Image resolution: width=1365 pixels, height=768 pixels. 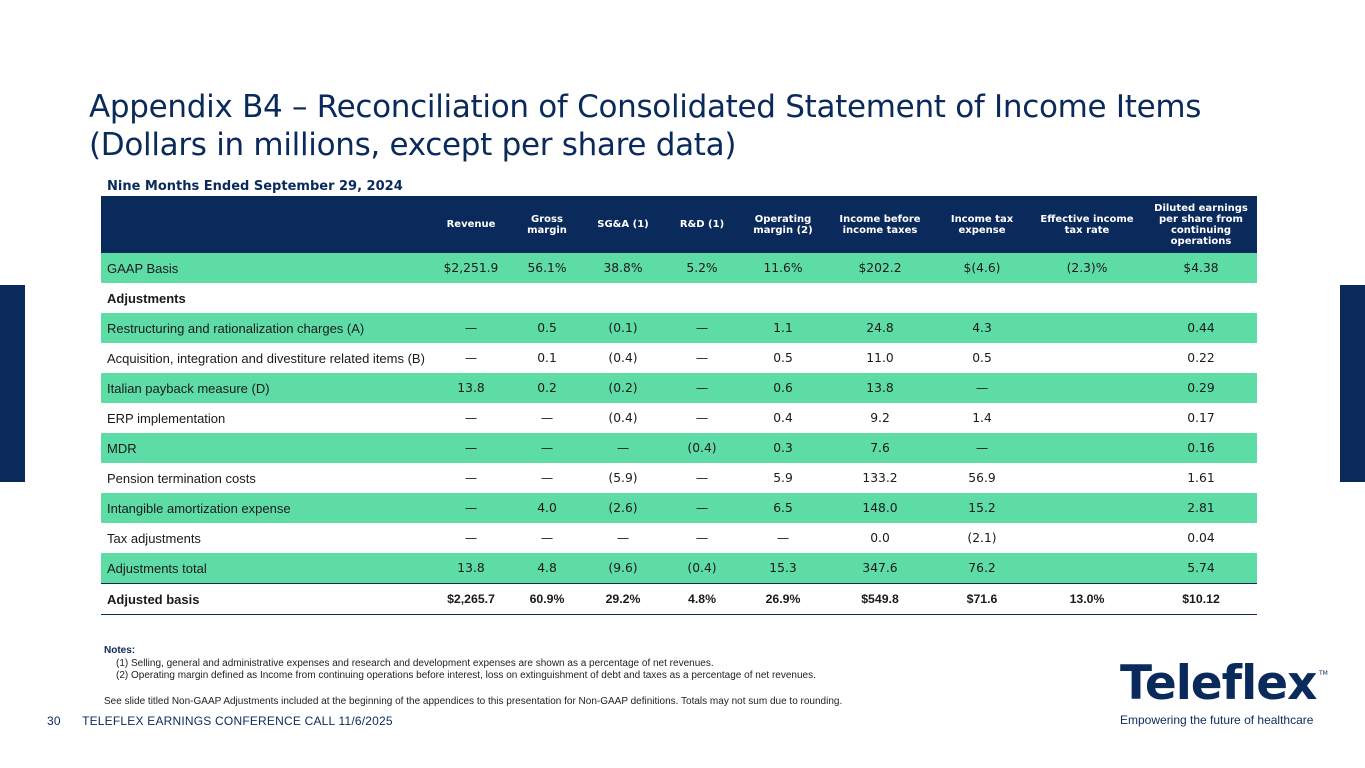 What do you see at coordinates (880, 388) in the screenshot?
I see `cell-income-before-taxes: 13.8` at bounding box center [880, 388].